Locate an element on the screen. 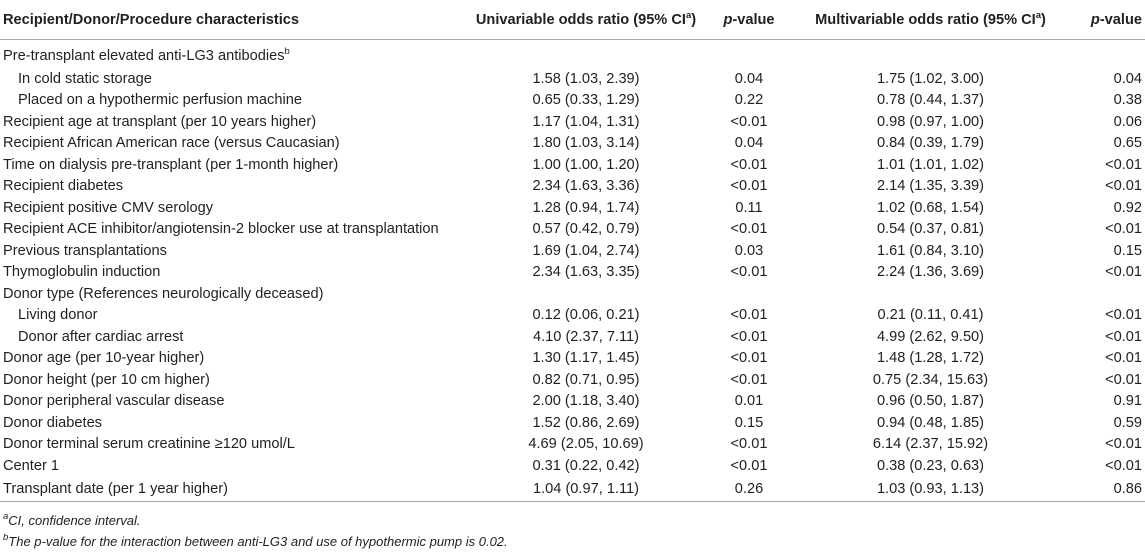  multivariable-or-cell is located at coordinates (930, 294).